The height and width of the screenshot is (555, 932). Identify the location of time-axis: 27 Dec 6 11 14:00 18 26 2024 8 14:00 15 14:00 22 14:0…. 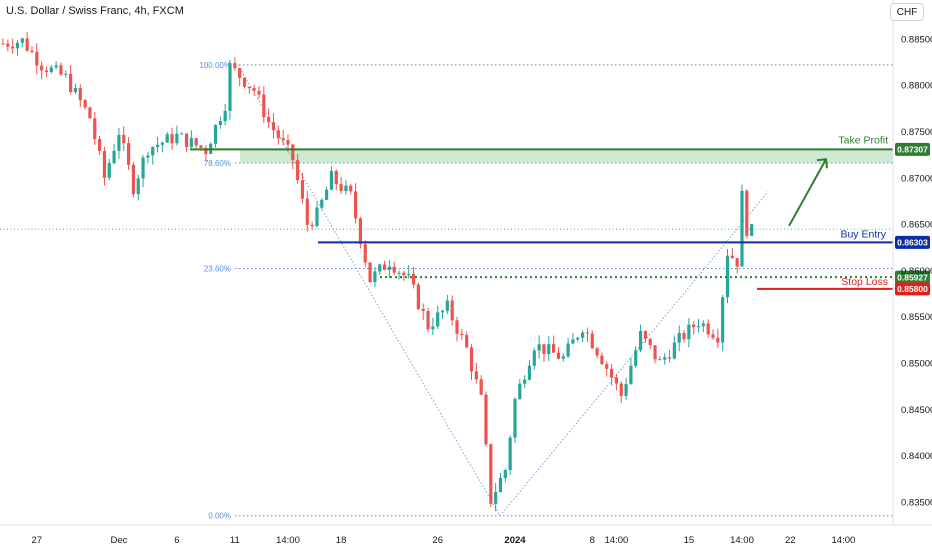
(466, 535).